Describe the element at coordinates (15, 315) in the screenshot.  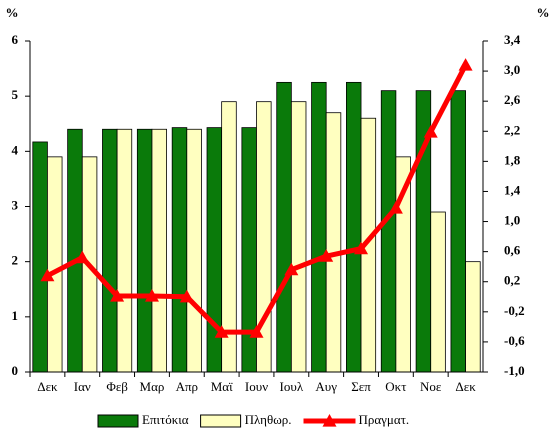
I see `y-tick-label: 1` at that location.